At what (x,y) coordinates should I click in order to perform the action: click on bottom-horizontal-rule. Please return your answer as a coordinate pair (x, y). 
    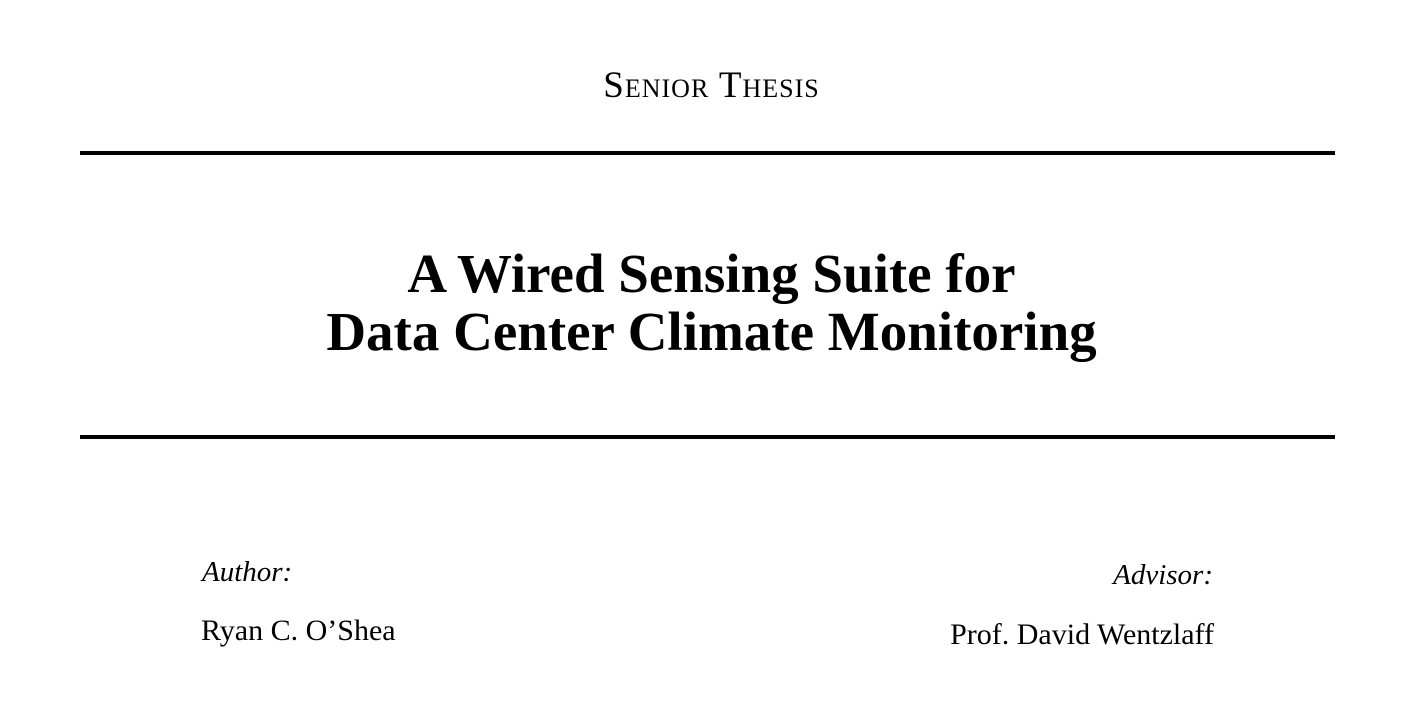
    Looking at the image, I should click on (707, 437).